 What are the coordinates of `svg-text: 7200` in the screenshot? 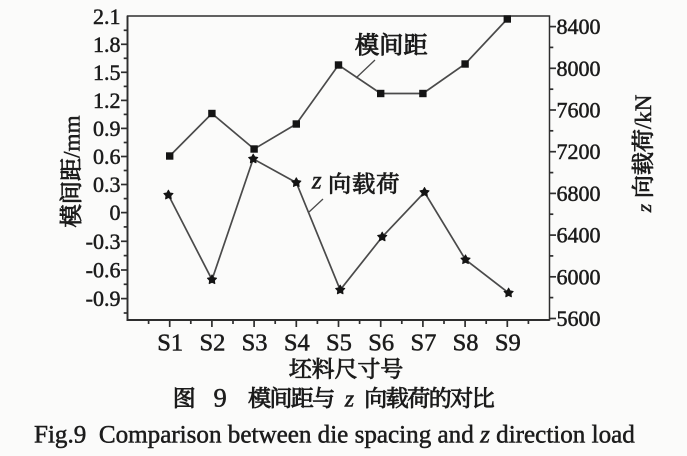 It's located at (579, 151).